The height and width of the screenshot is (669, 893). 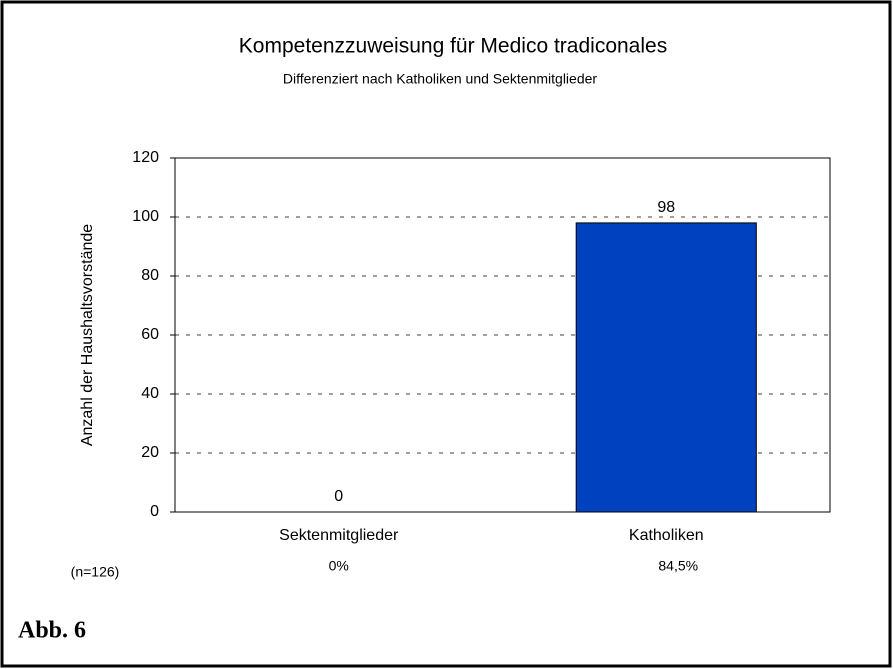 What do you see at coordinates (666, 367) in the screenshot?
I see `bar` at bounding box center [666, 367].